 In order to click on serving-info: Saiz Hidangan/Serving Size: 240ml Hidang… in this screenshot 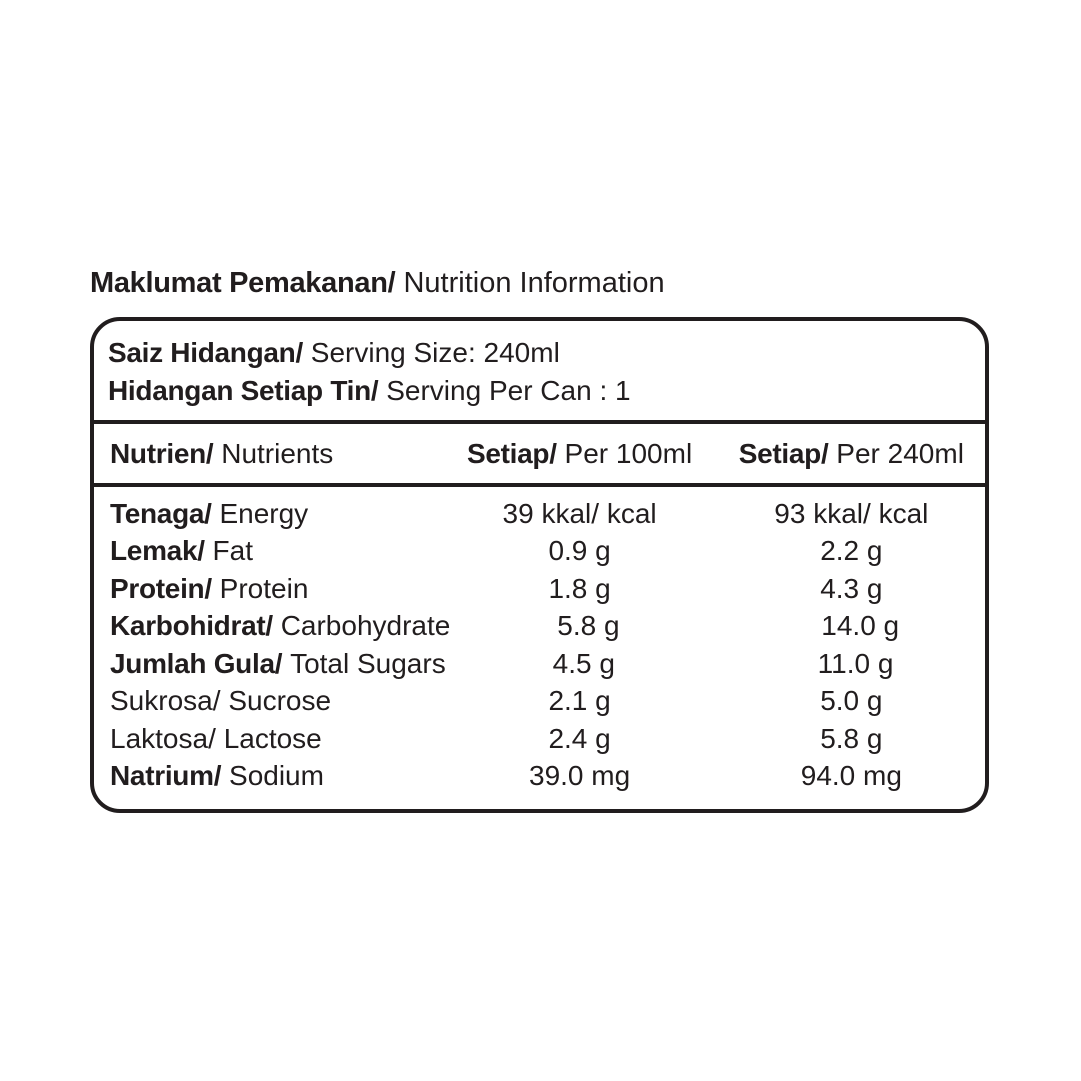, I will do `click(539, 370)`.